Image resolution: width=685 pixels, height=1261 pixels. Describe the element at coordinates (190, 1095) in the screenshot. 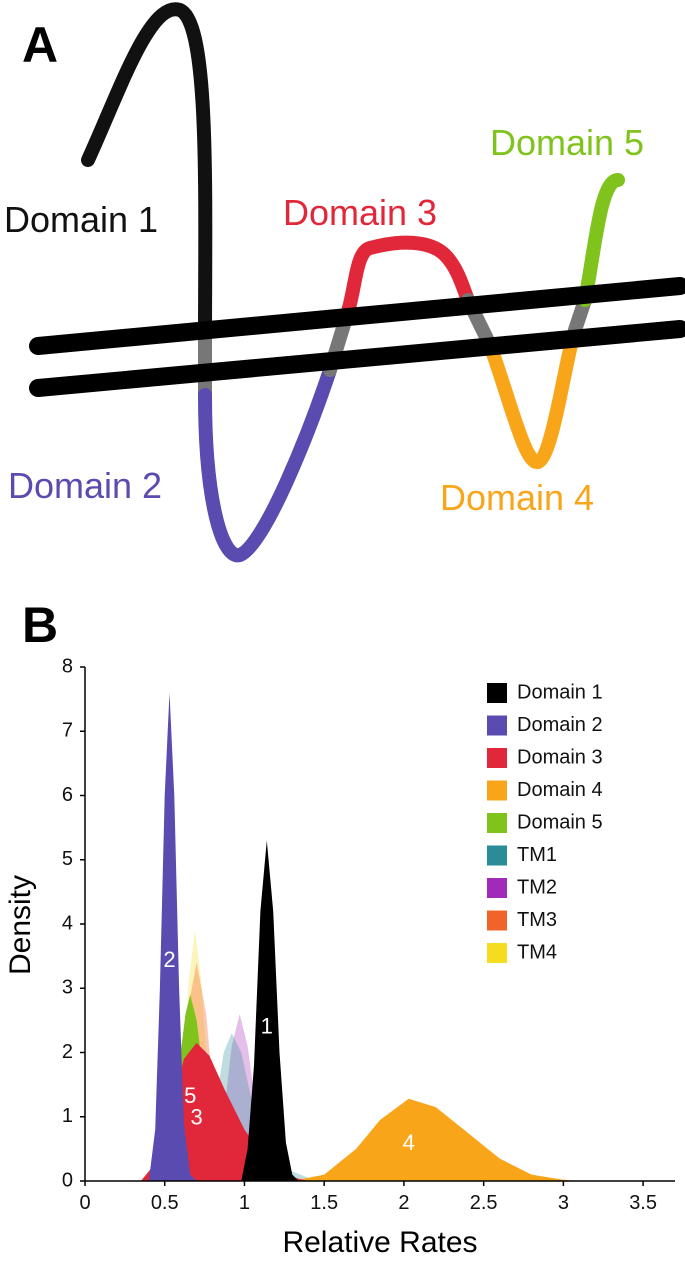

I see `curve-label: 5` at that location.